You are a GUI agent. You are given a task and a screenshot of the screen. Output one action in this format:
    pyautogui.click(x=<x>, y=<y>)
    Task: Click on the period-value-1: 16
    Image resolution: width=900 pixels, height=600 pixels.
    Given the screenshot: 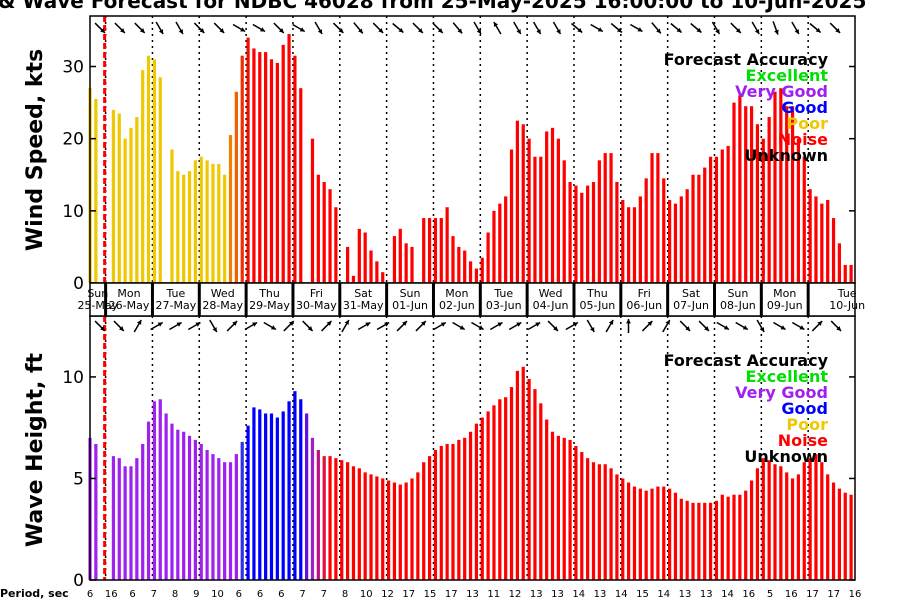 What is the action you would take?
    pyautogui.click(x=111, y=594)
    